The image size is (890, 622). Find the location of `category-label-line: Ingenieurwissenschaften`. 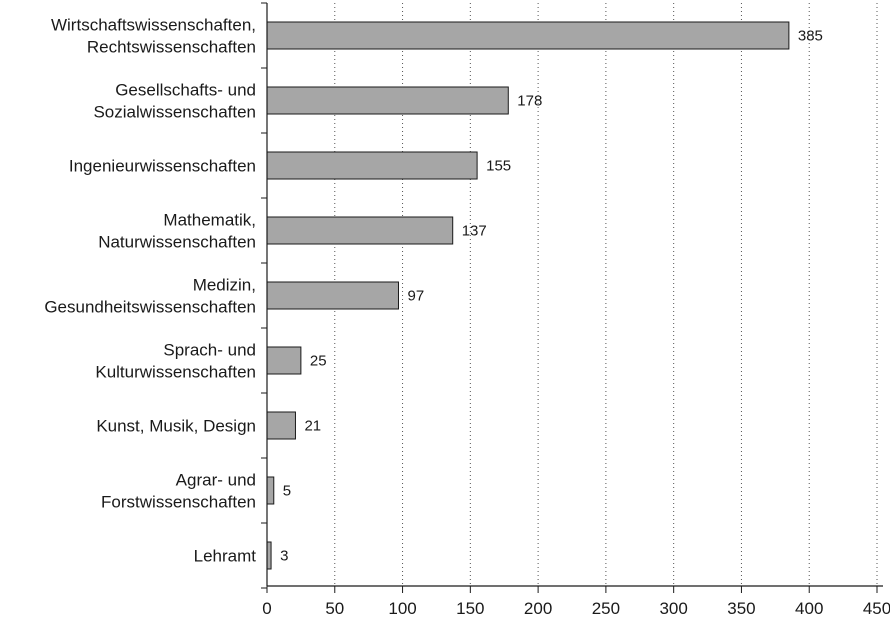

category-label-line: Ingenieurwissenschaften is located at coordinates (162, 166).